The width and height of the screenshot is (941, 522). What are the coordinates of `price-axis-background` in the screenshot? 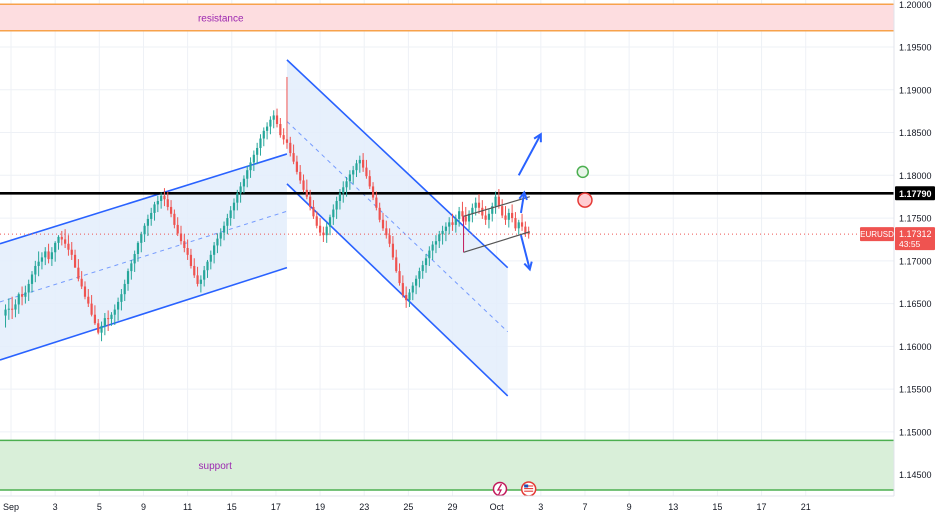 It's located at (917, 258).